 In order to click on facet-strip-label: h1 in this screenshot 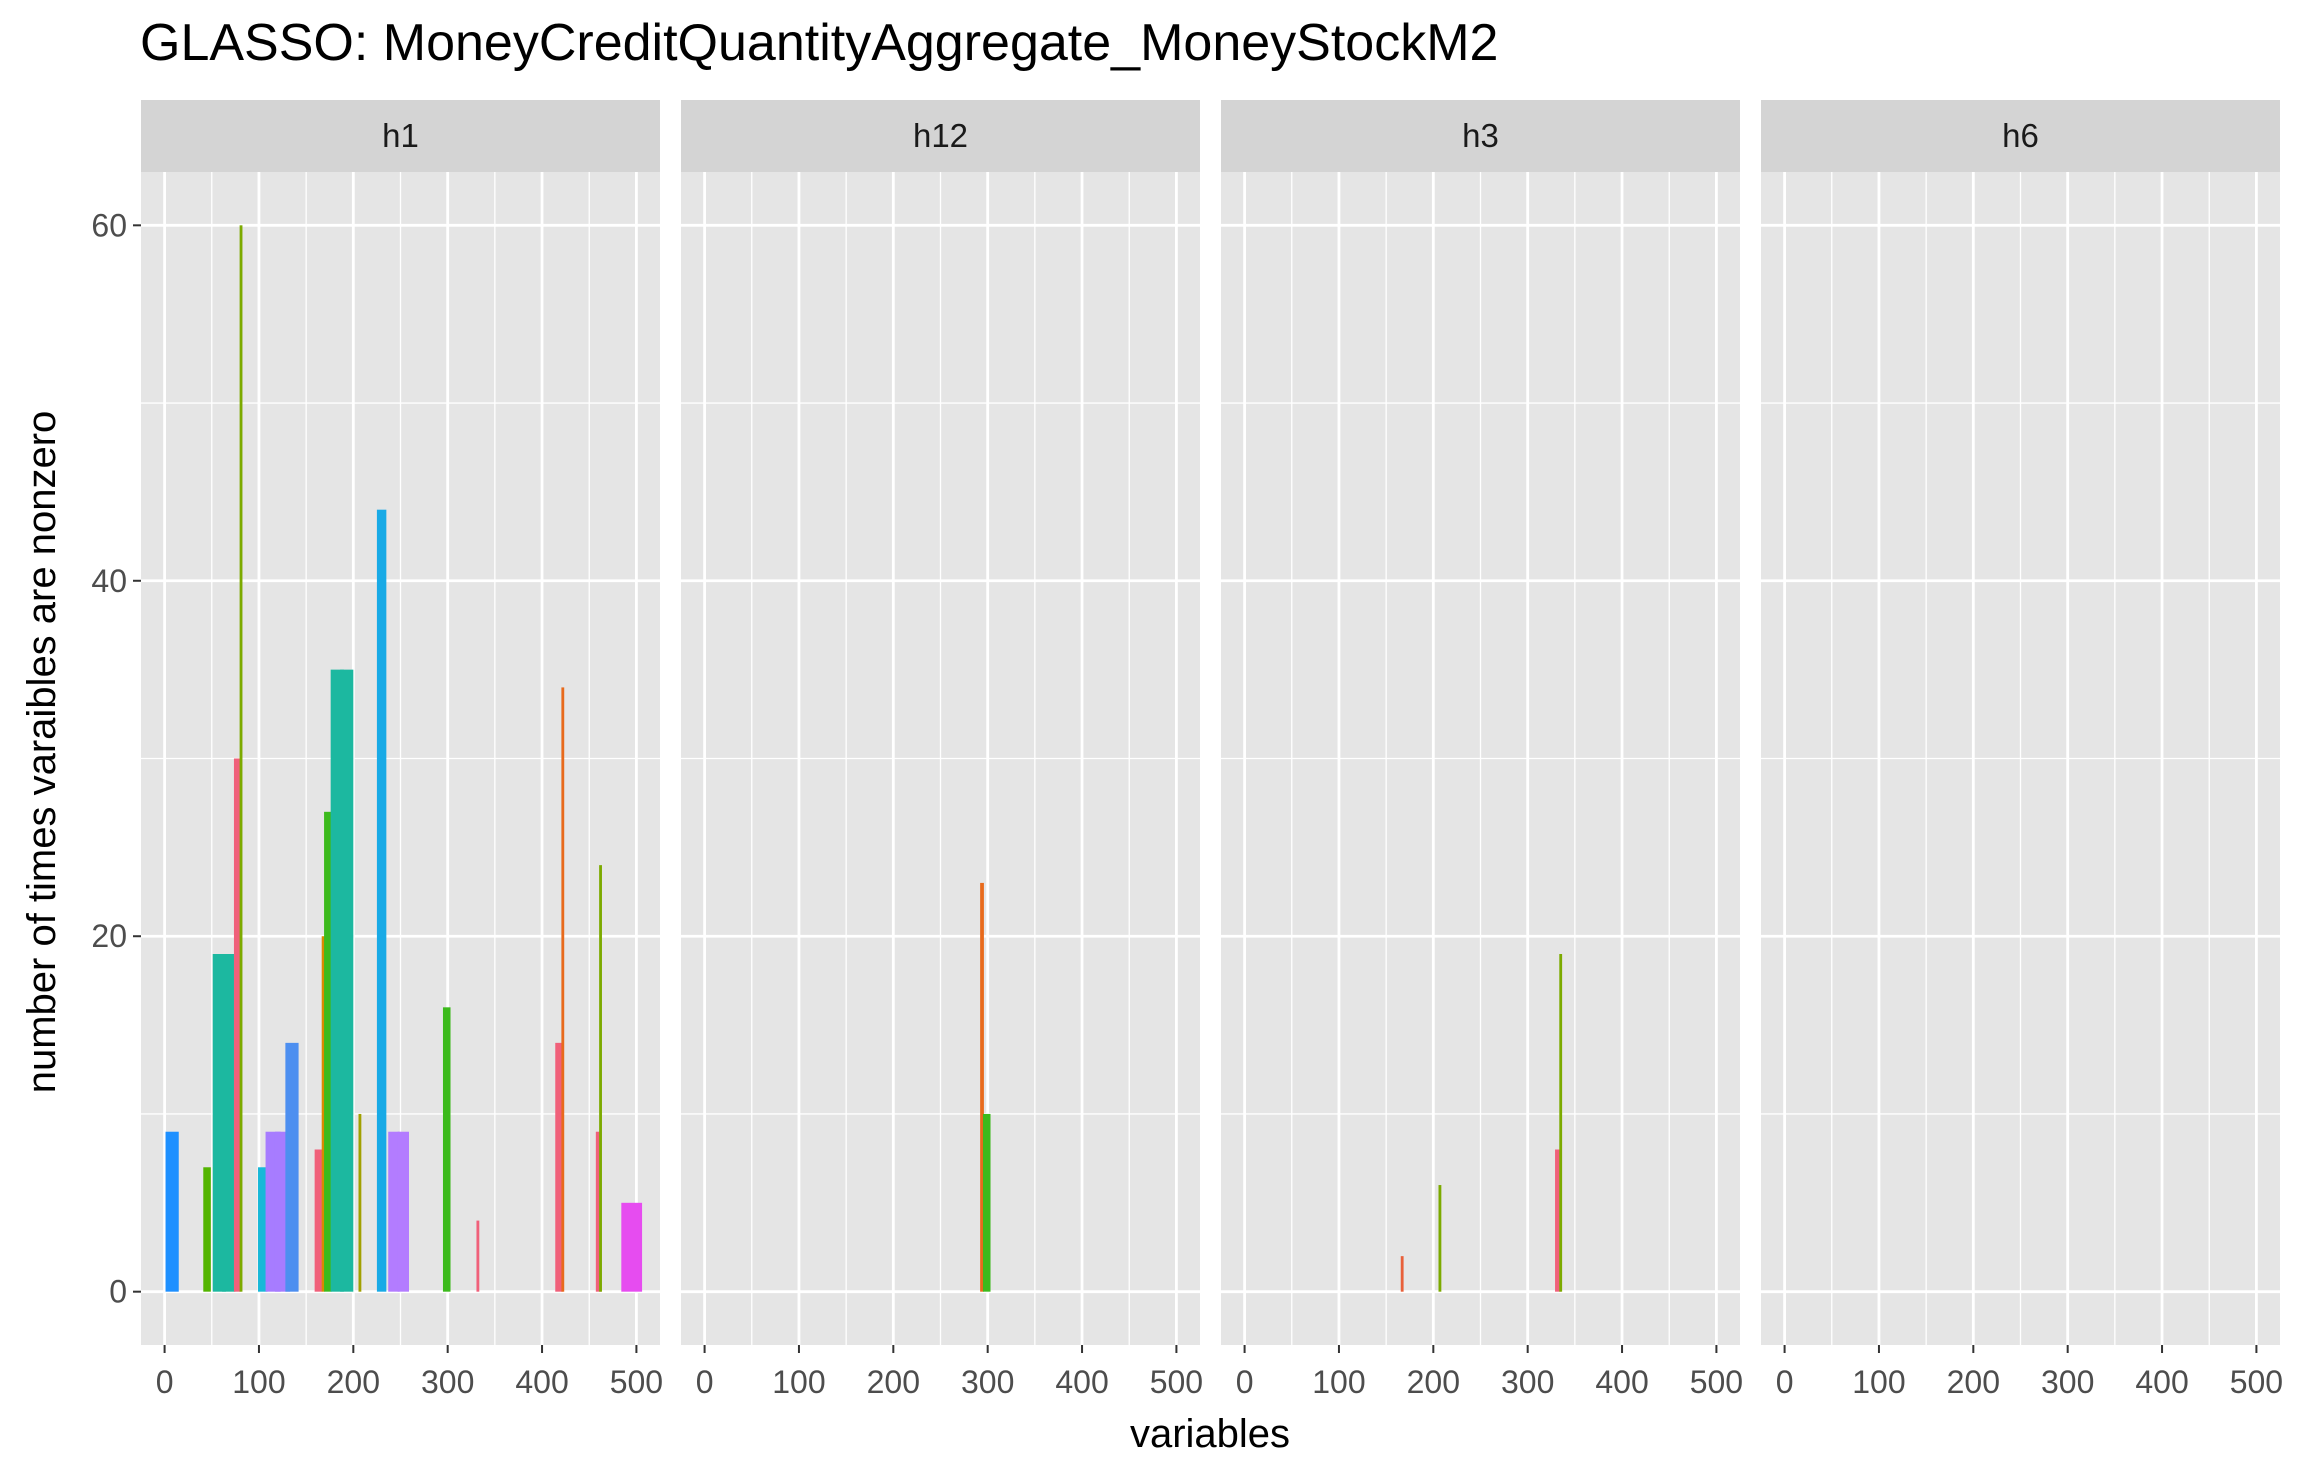, I will do `click(400, 135)`.